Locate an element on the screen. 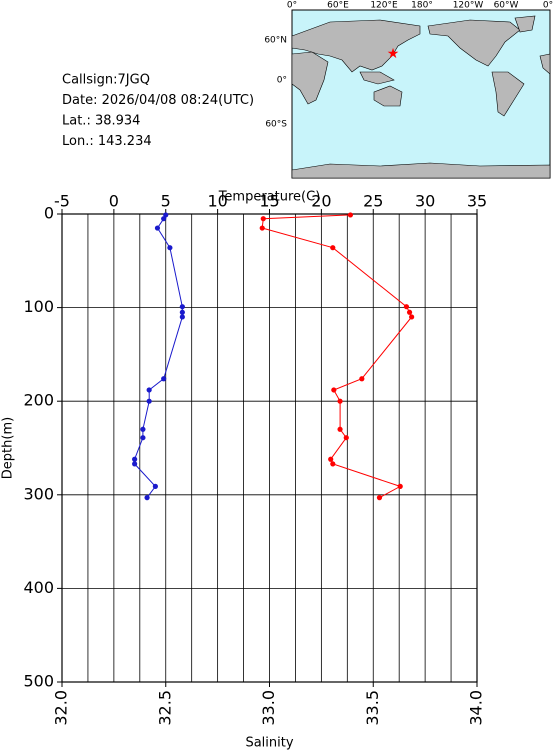  x-tick-label: 34.0 is located at coordinates (476, 708).